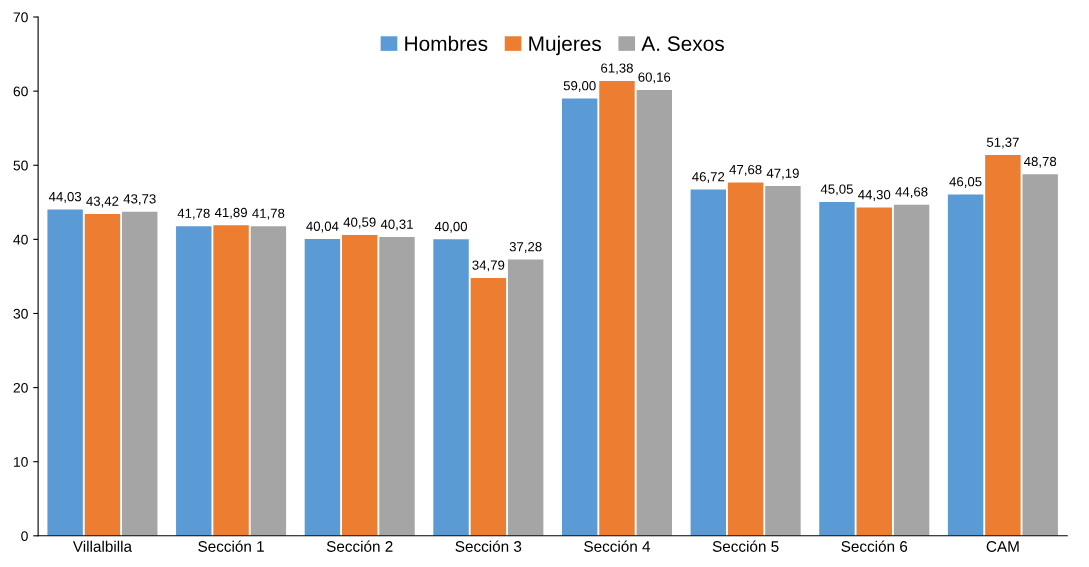 Image resolution: width=1089 pixels, height=567 pixels. Describe the element at coordinates (20, 239) in the screenshot. I see `y-tick-label: 40` at that location.